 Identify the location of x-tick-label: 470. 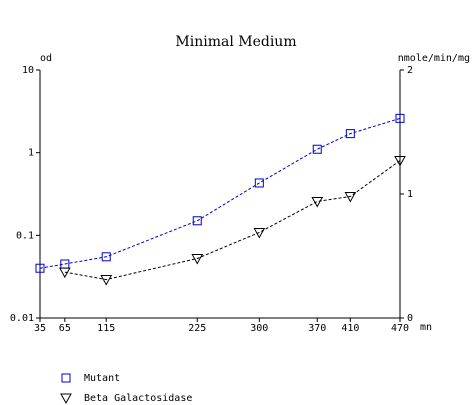
(400, 328).